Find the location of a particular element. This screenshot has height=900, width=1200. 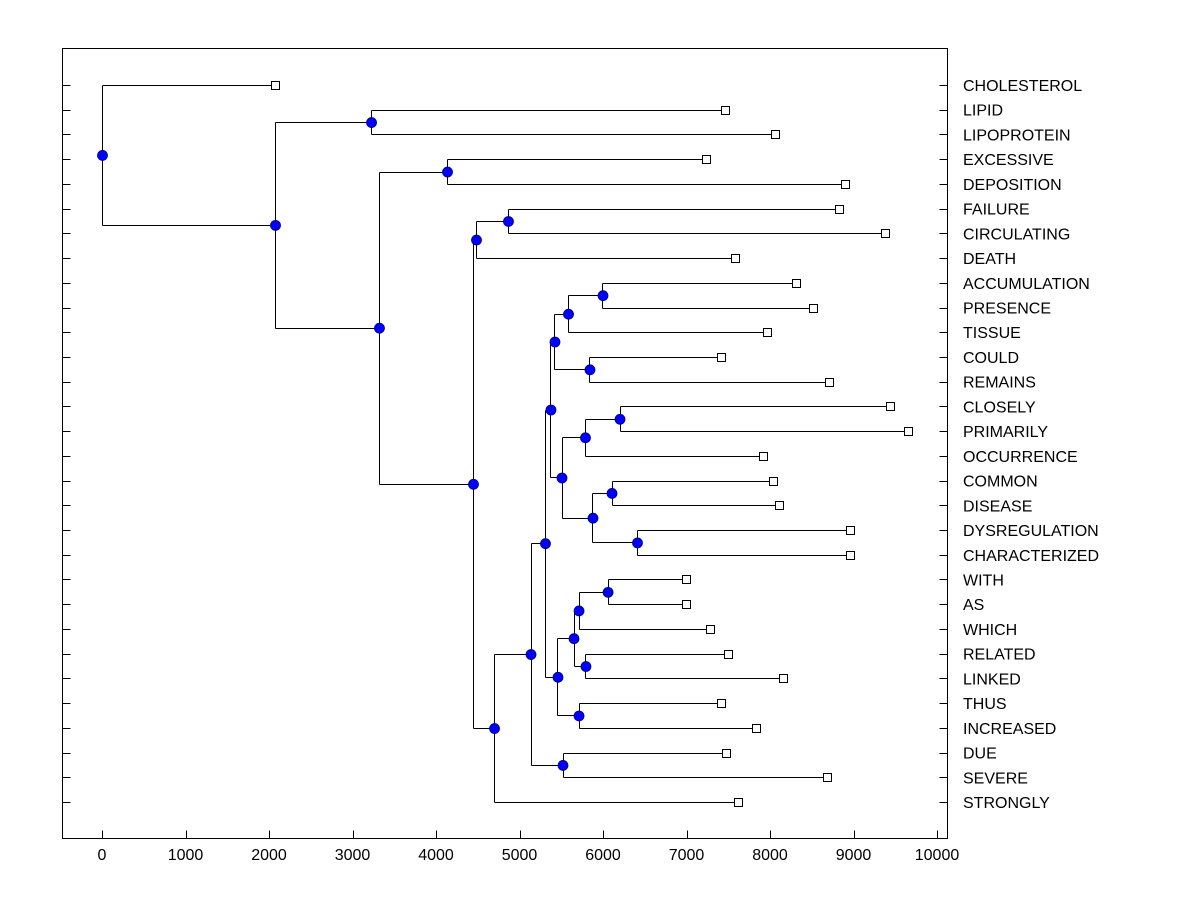

leaf-label: LIPID is located at coordinates (983, 111).